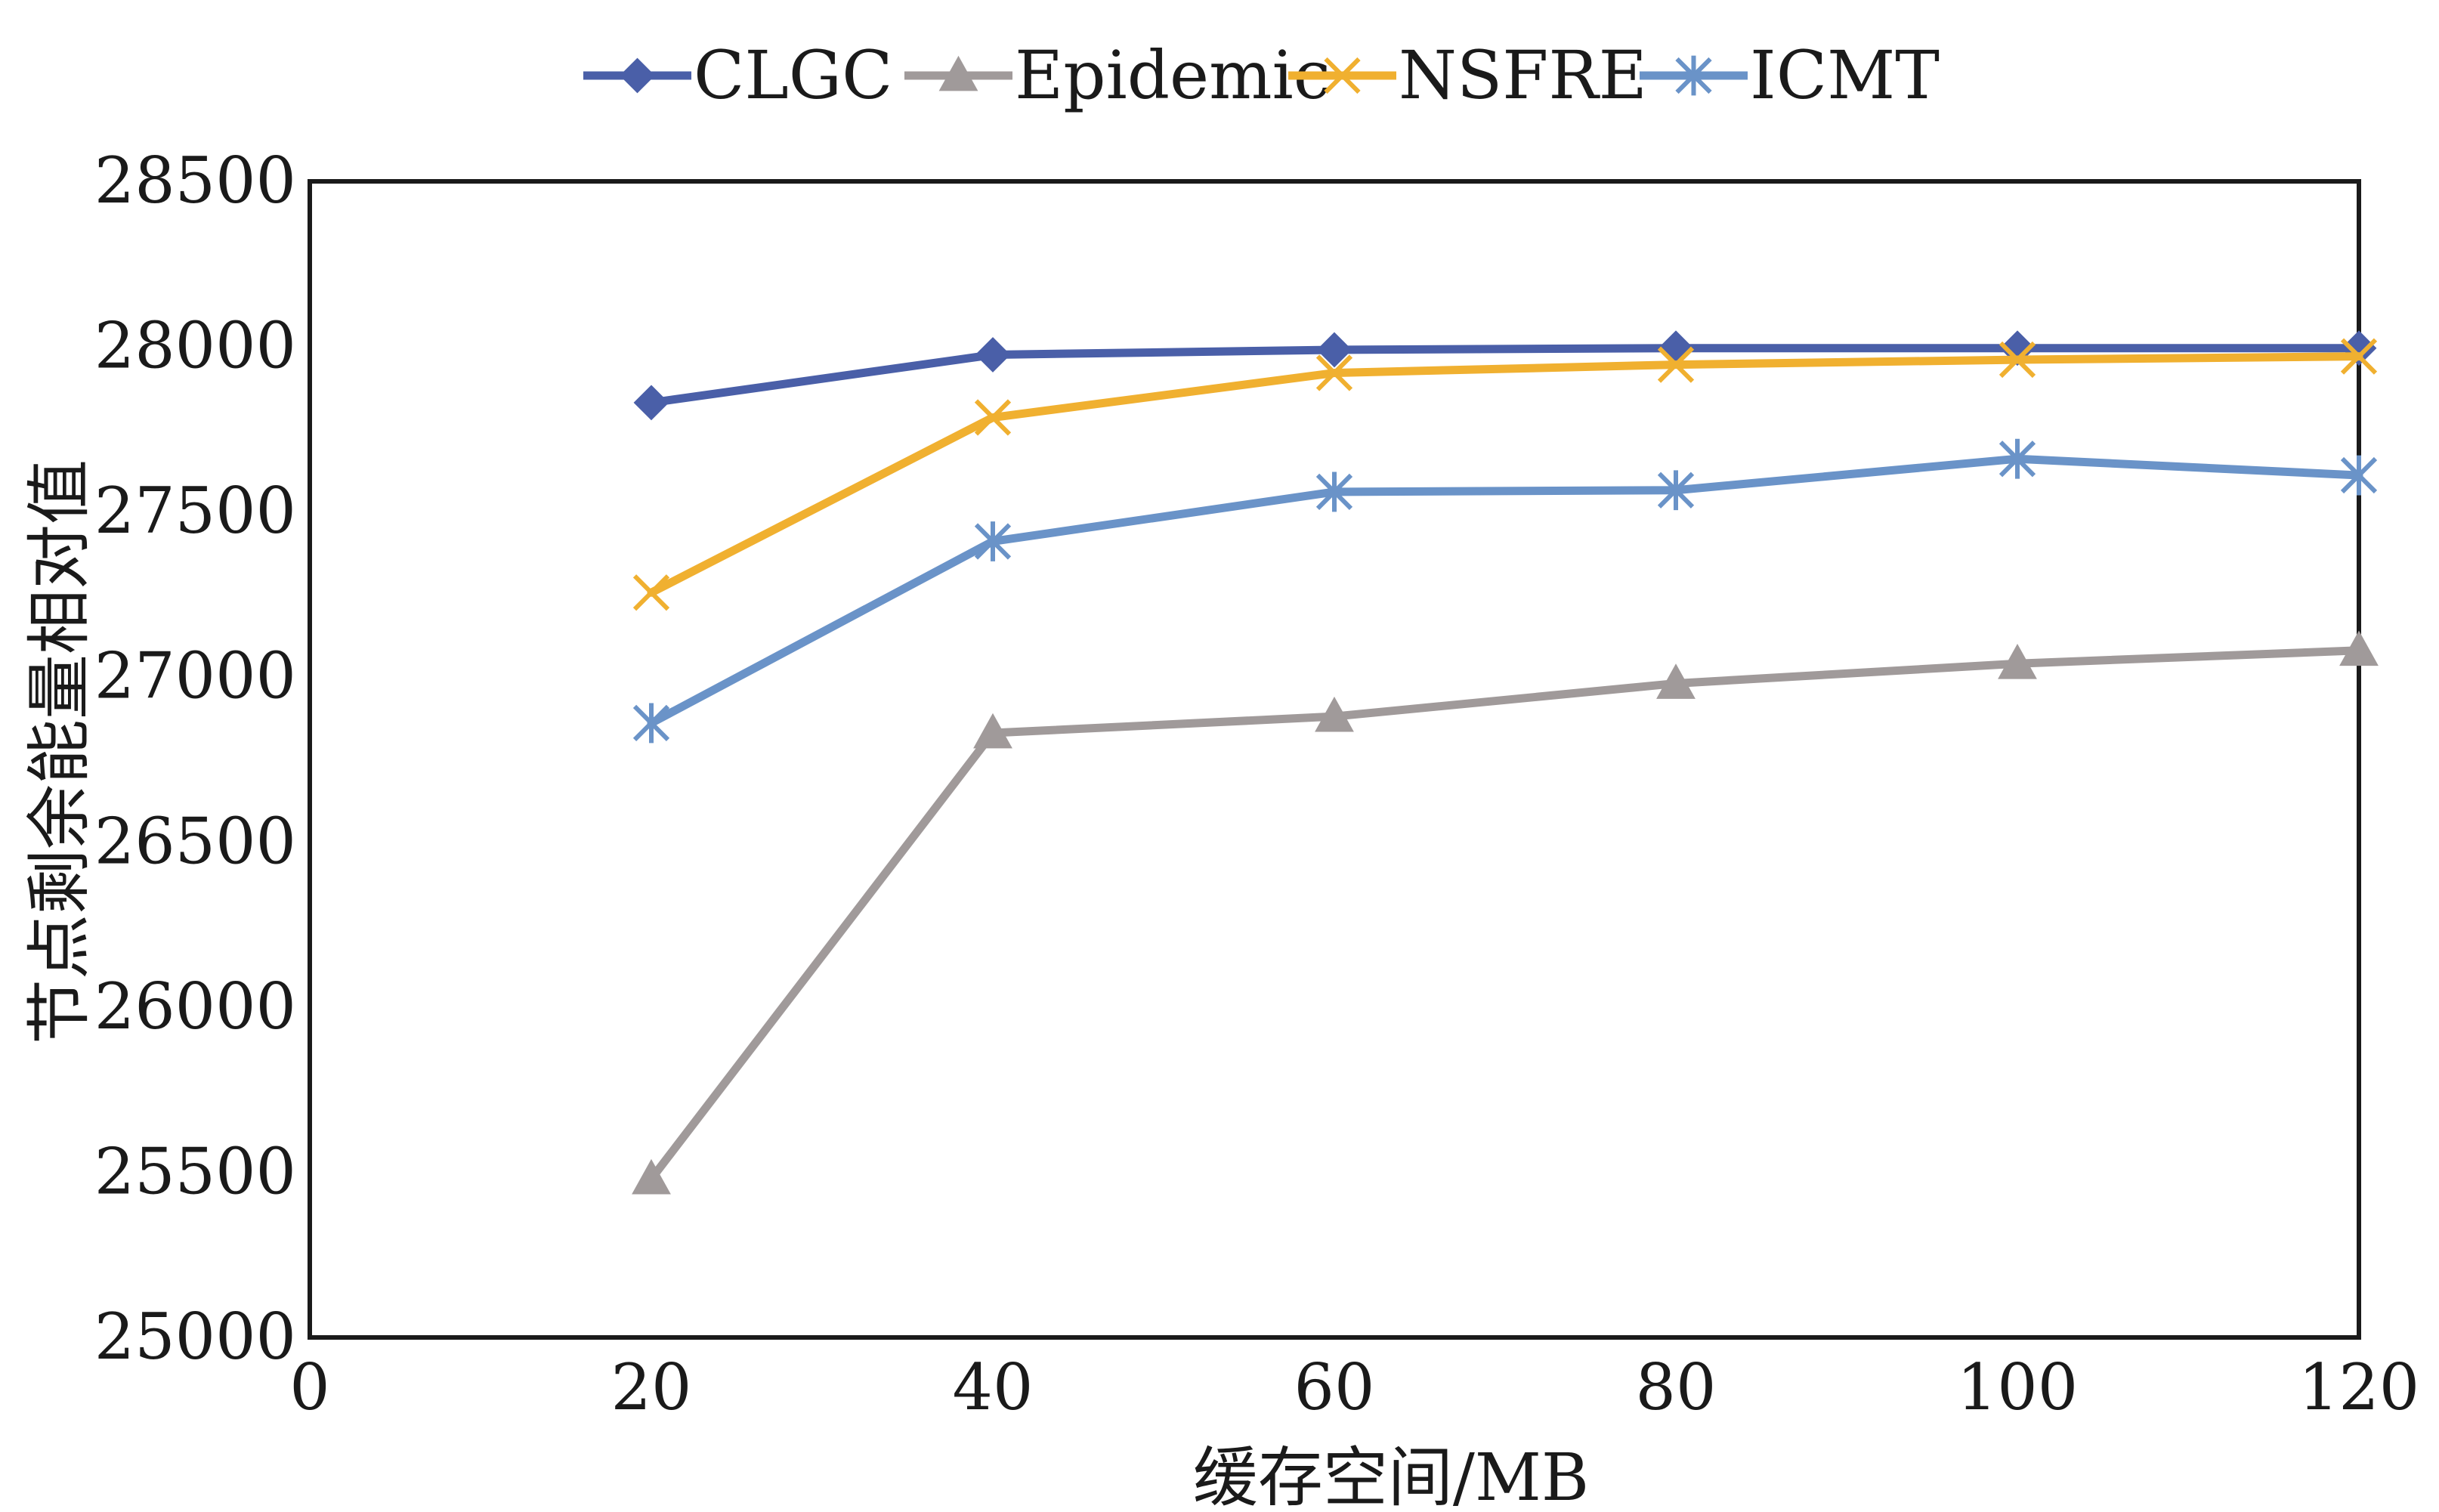  I want to click on series-icmt, so click(1505, 591).